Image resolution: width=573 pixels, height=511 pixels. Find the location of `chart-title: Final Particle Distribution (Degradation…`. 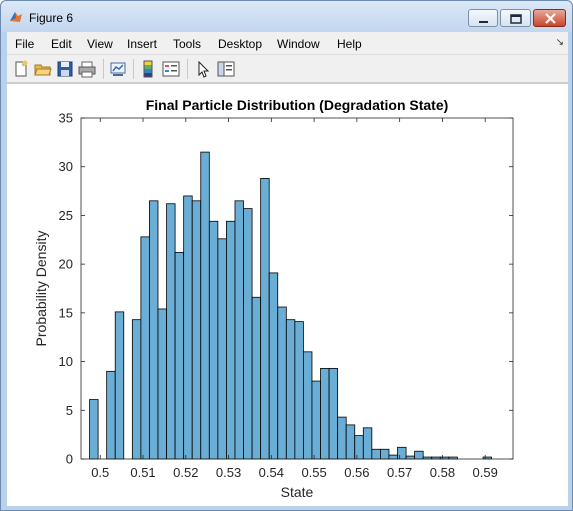

chart-title: Final Particle Distribution (Degradation… is located at coordinates (297, 105).